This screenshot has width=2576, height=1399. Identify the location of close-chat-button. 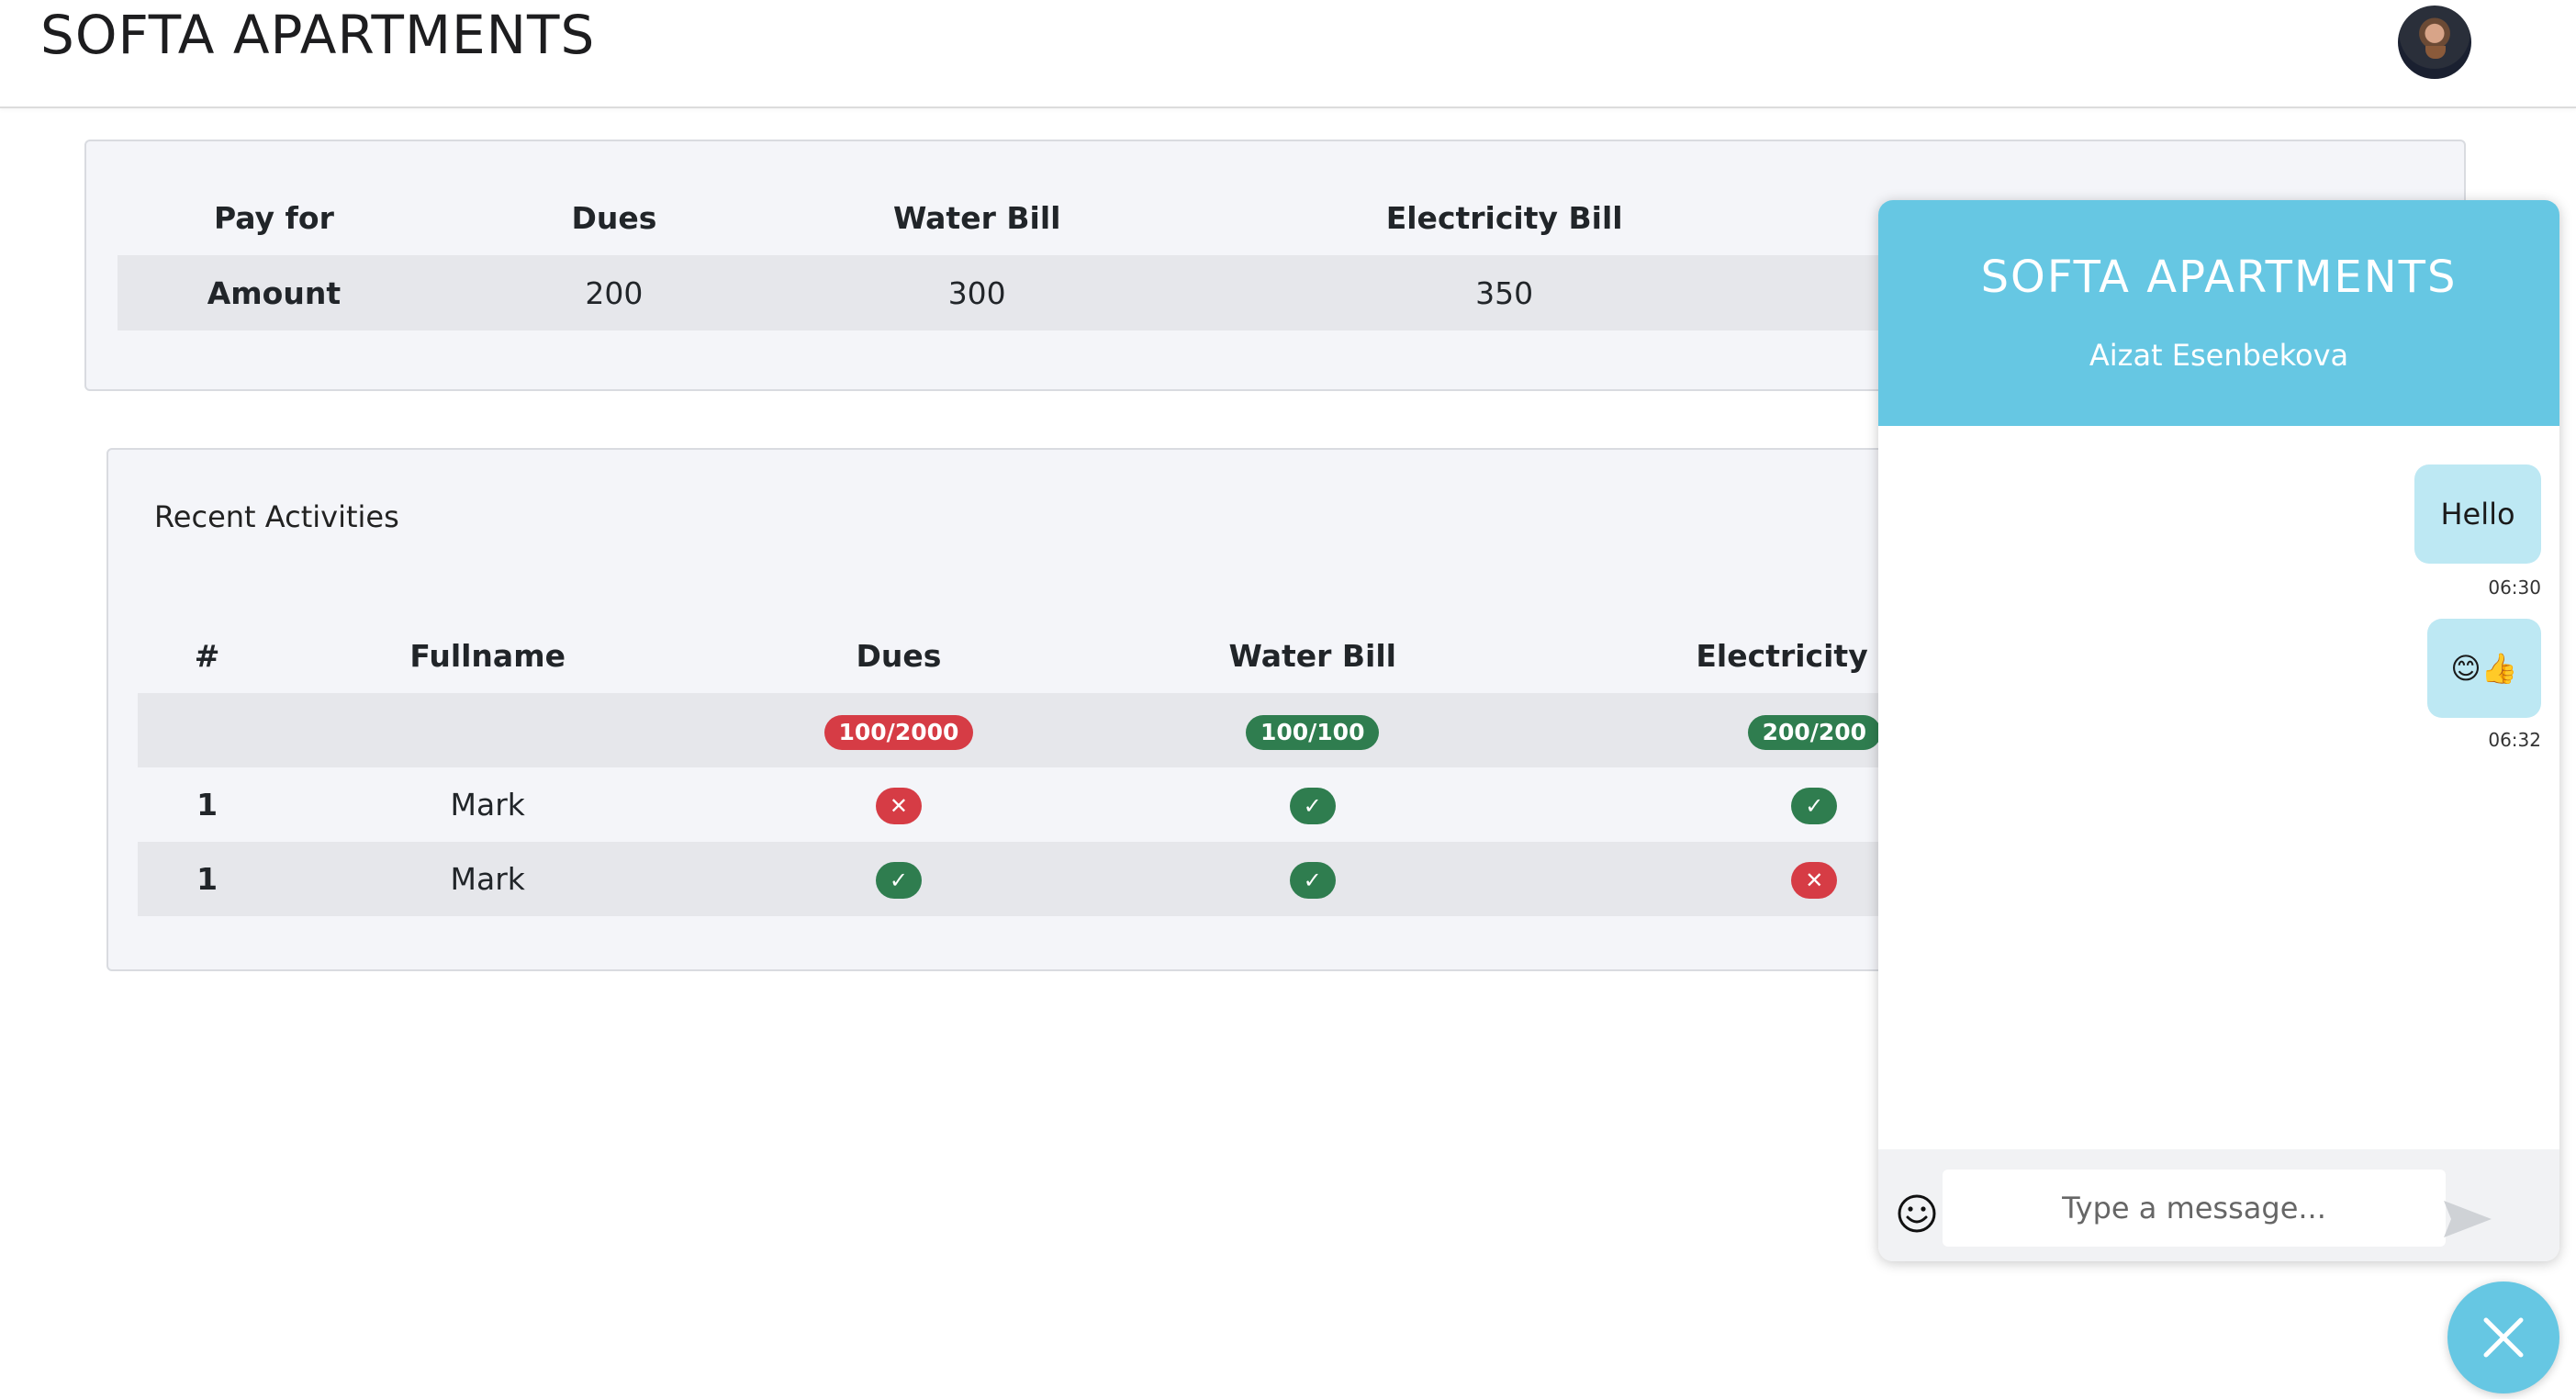
(2503, 1337).